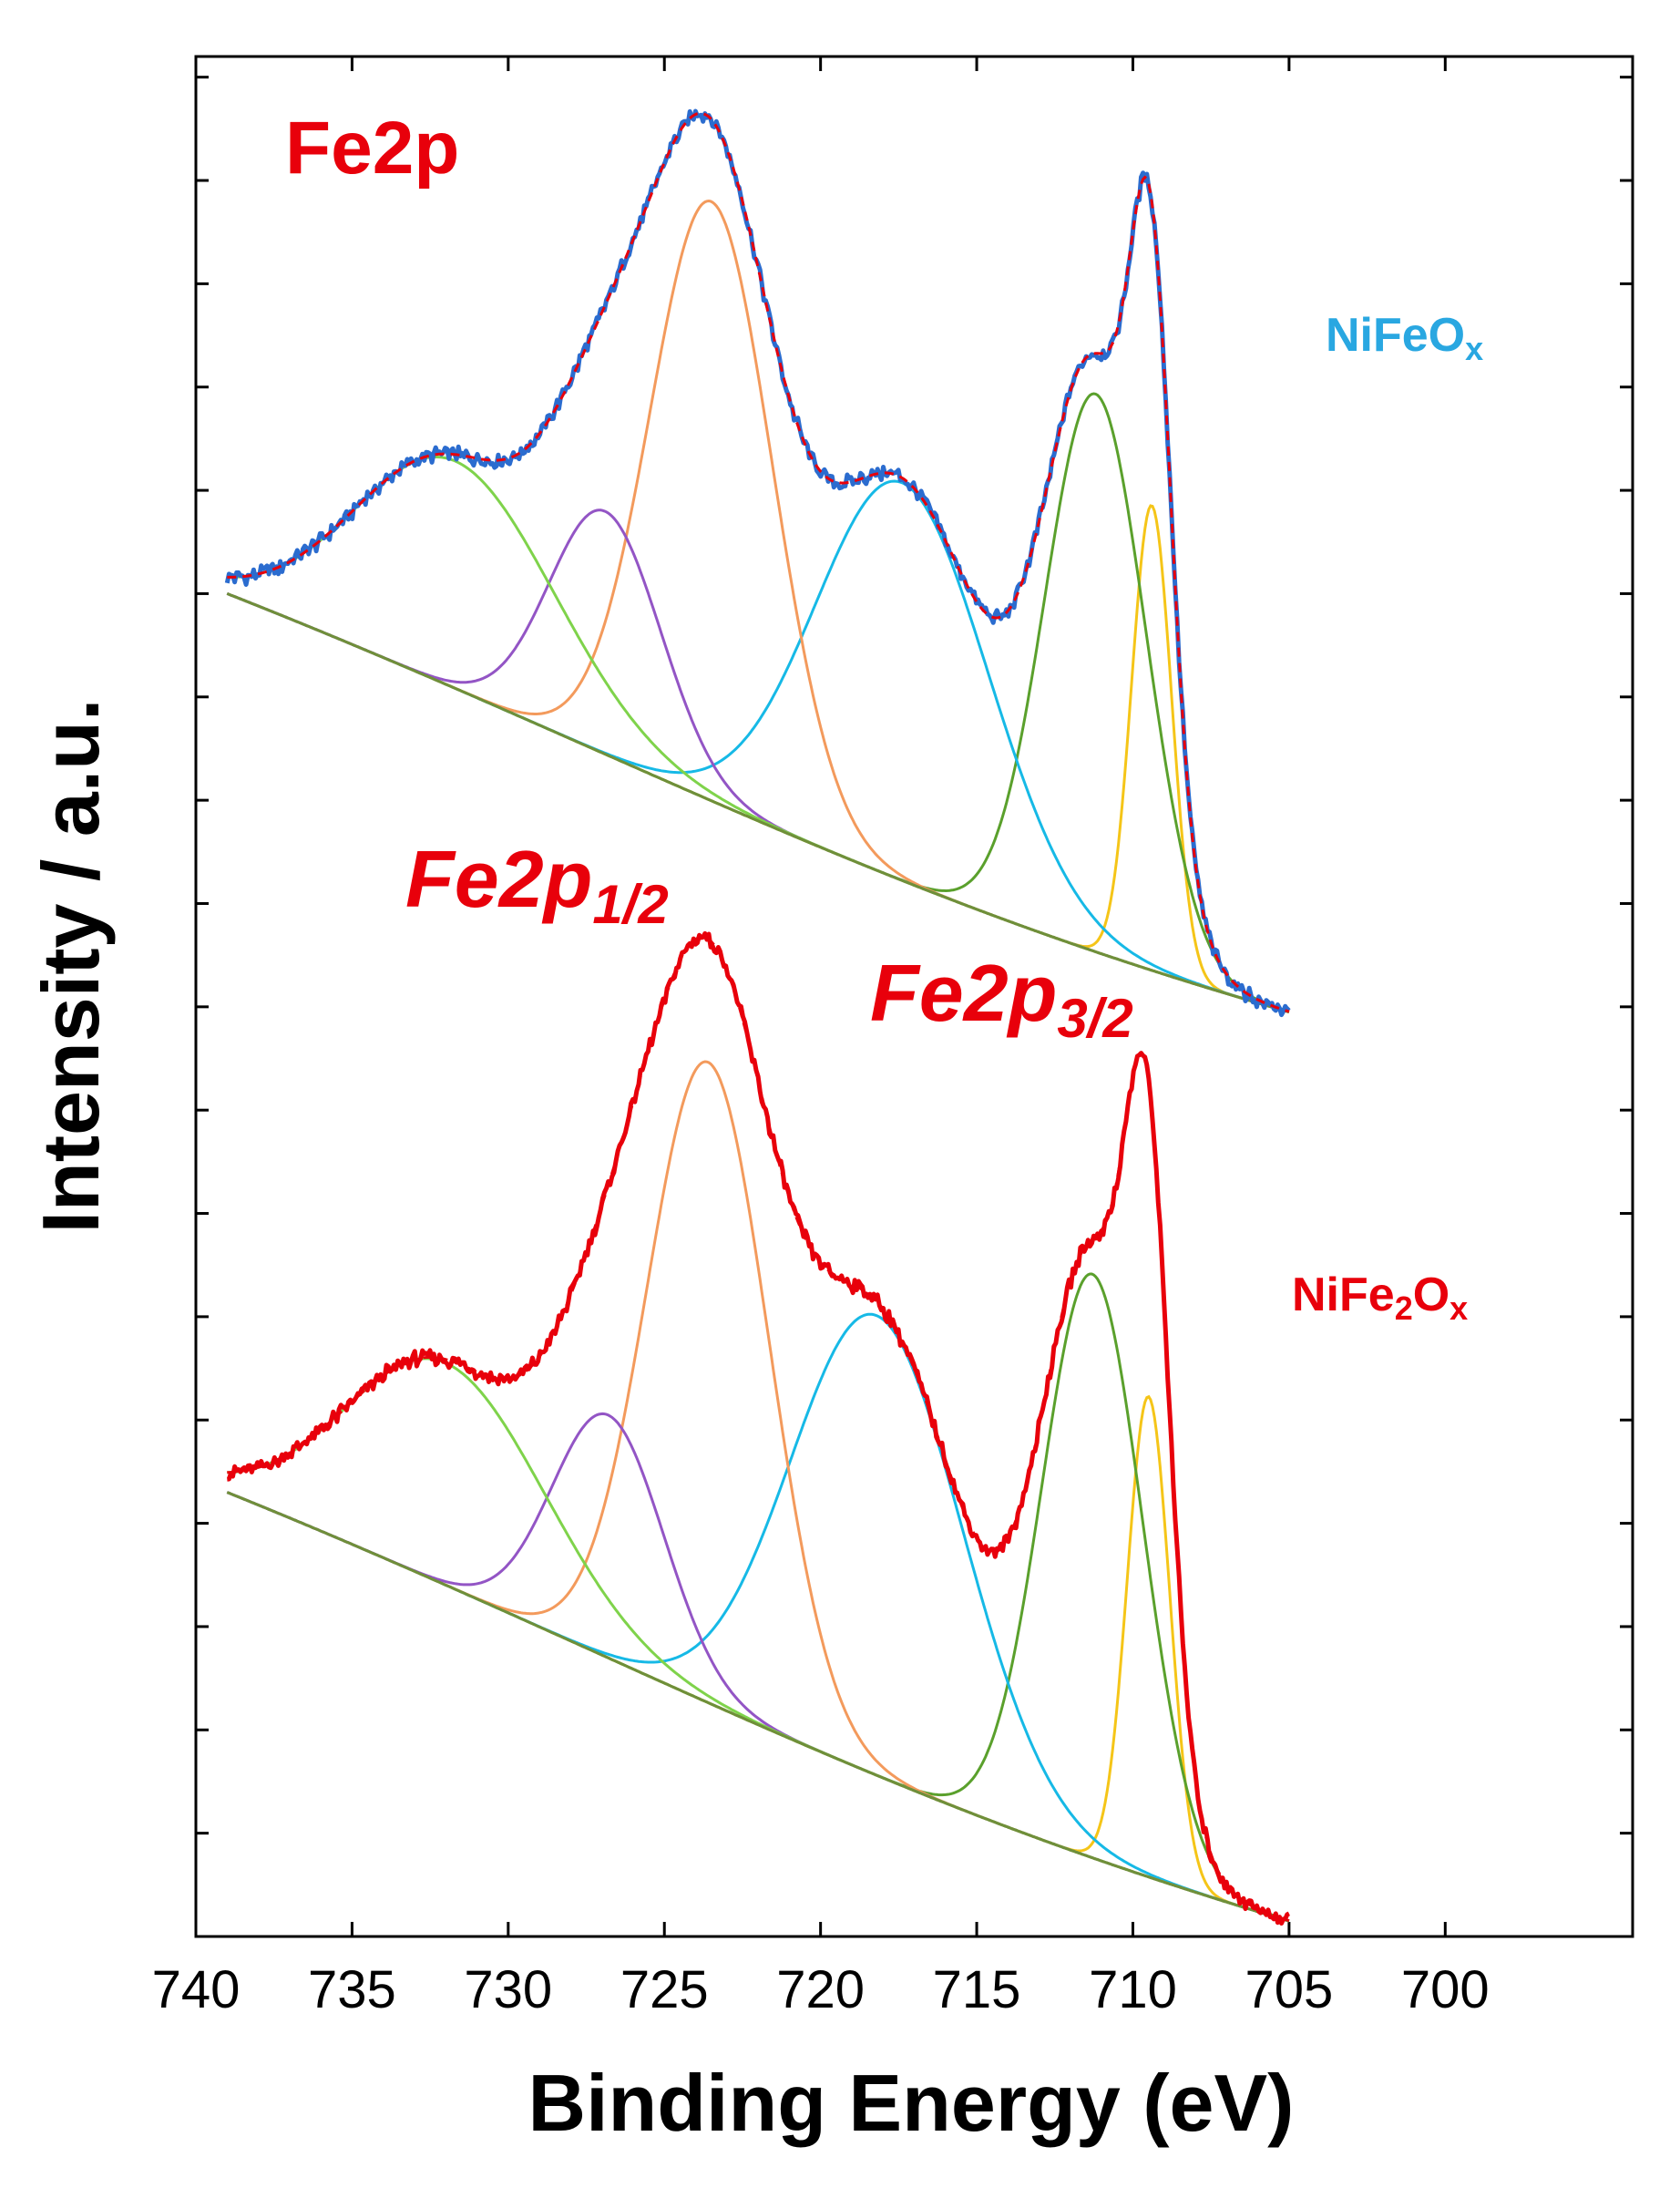 The height and width of the screenshot is (2188, 1680). Describe the element at coordinates (1094, 1019) in the screenshot. I see `fe2p-threehalf-sub: 3/2` at that location.